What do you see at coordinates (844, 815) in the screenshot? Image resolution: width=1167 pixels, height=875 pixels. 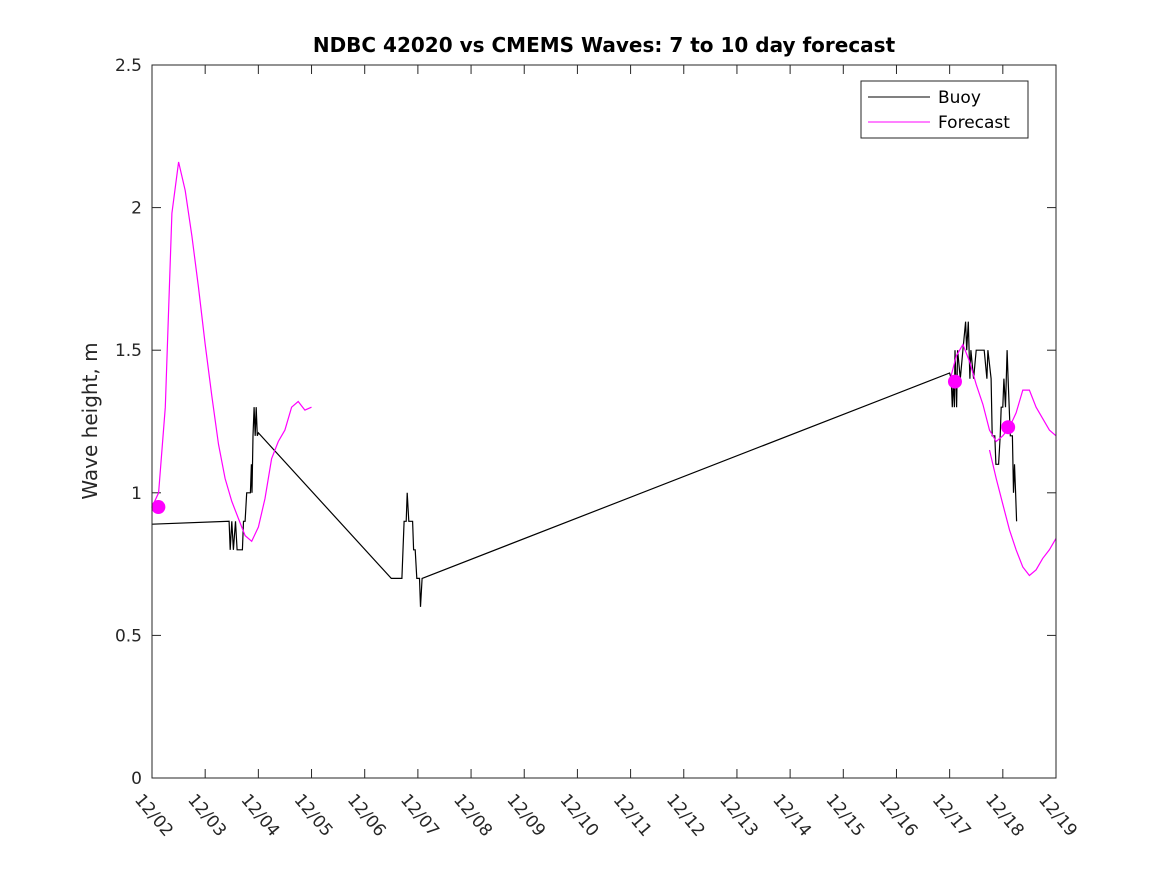 I see `x-tick-label: 12/15` at bounding box center [844, 815].